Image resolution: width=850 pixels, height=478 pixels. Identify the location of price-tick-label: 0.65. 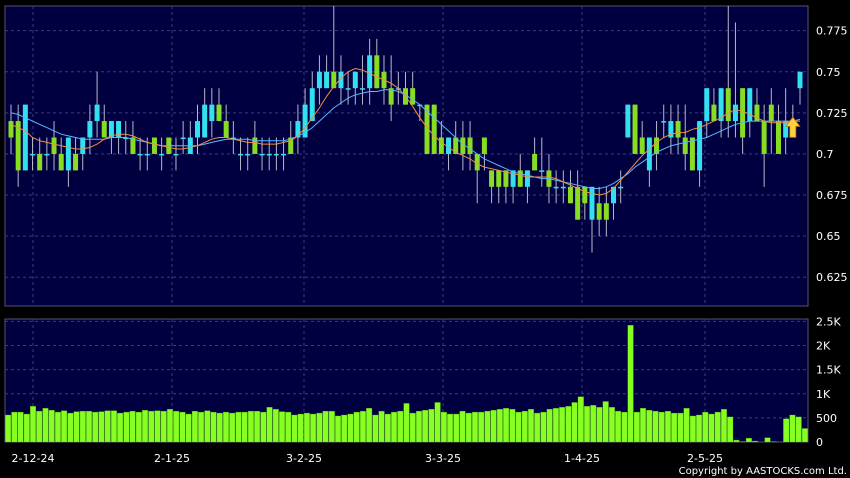
(828, 236).